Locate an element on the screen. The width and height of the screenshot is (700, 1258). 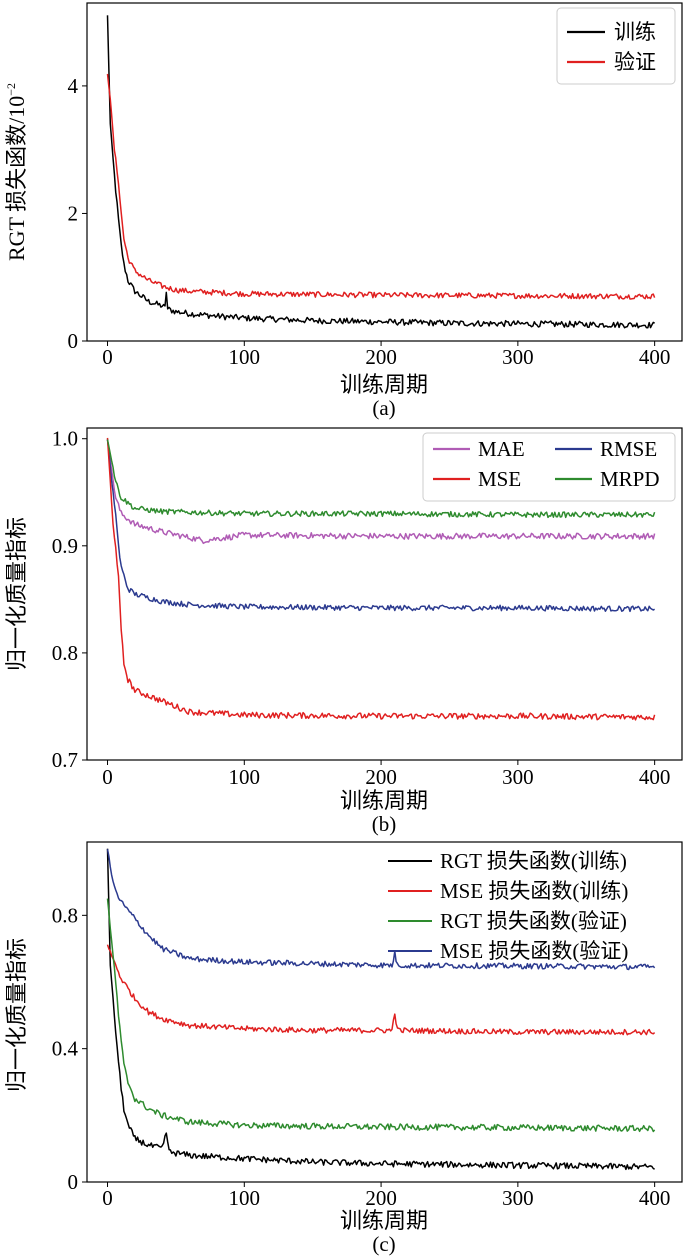
panel-b-label: (b) is located at coordinates (384, 824).